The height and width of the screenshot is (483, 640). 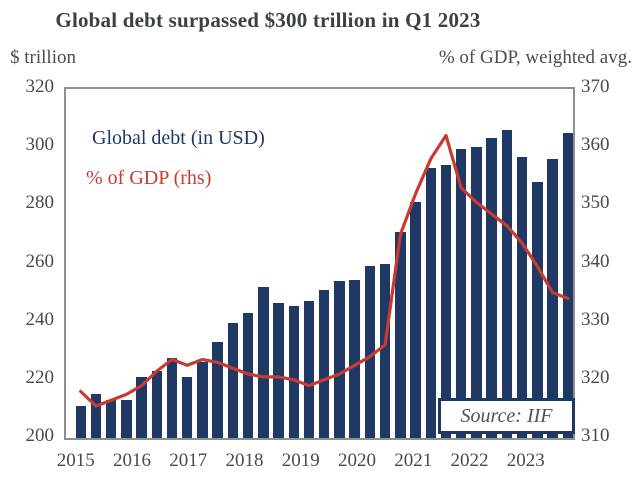 What do you see at coordinates (132, 460) in the screenshot?
I see `x-axis-tick: 2016` at bounding box center [132, 460].